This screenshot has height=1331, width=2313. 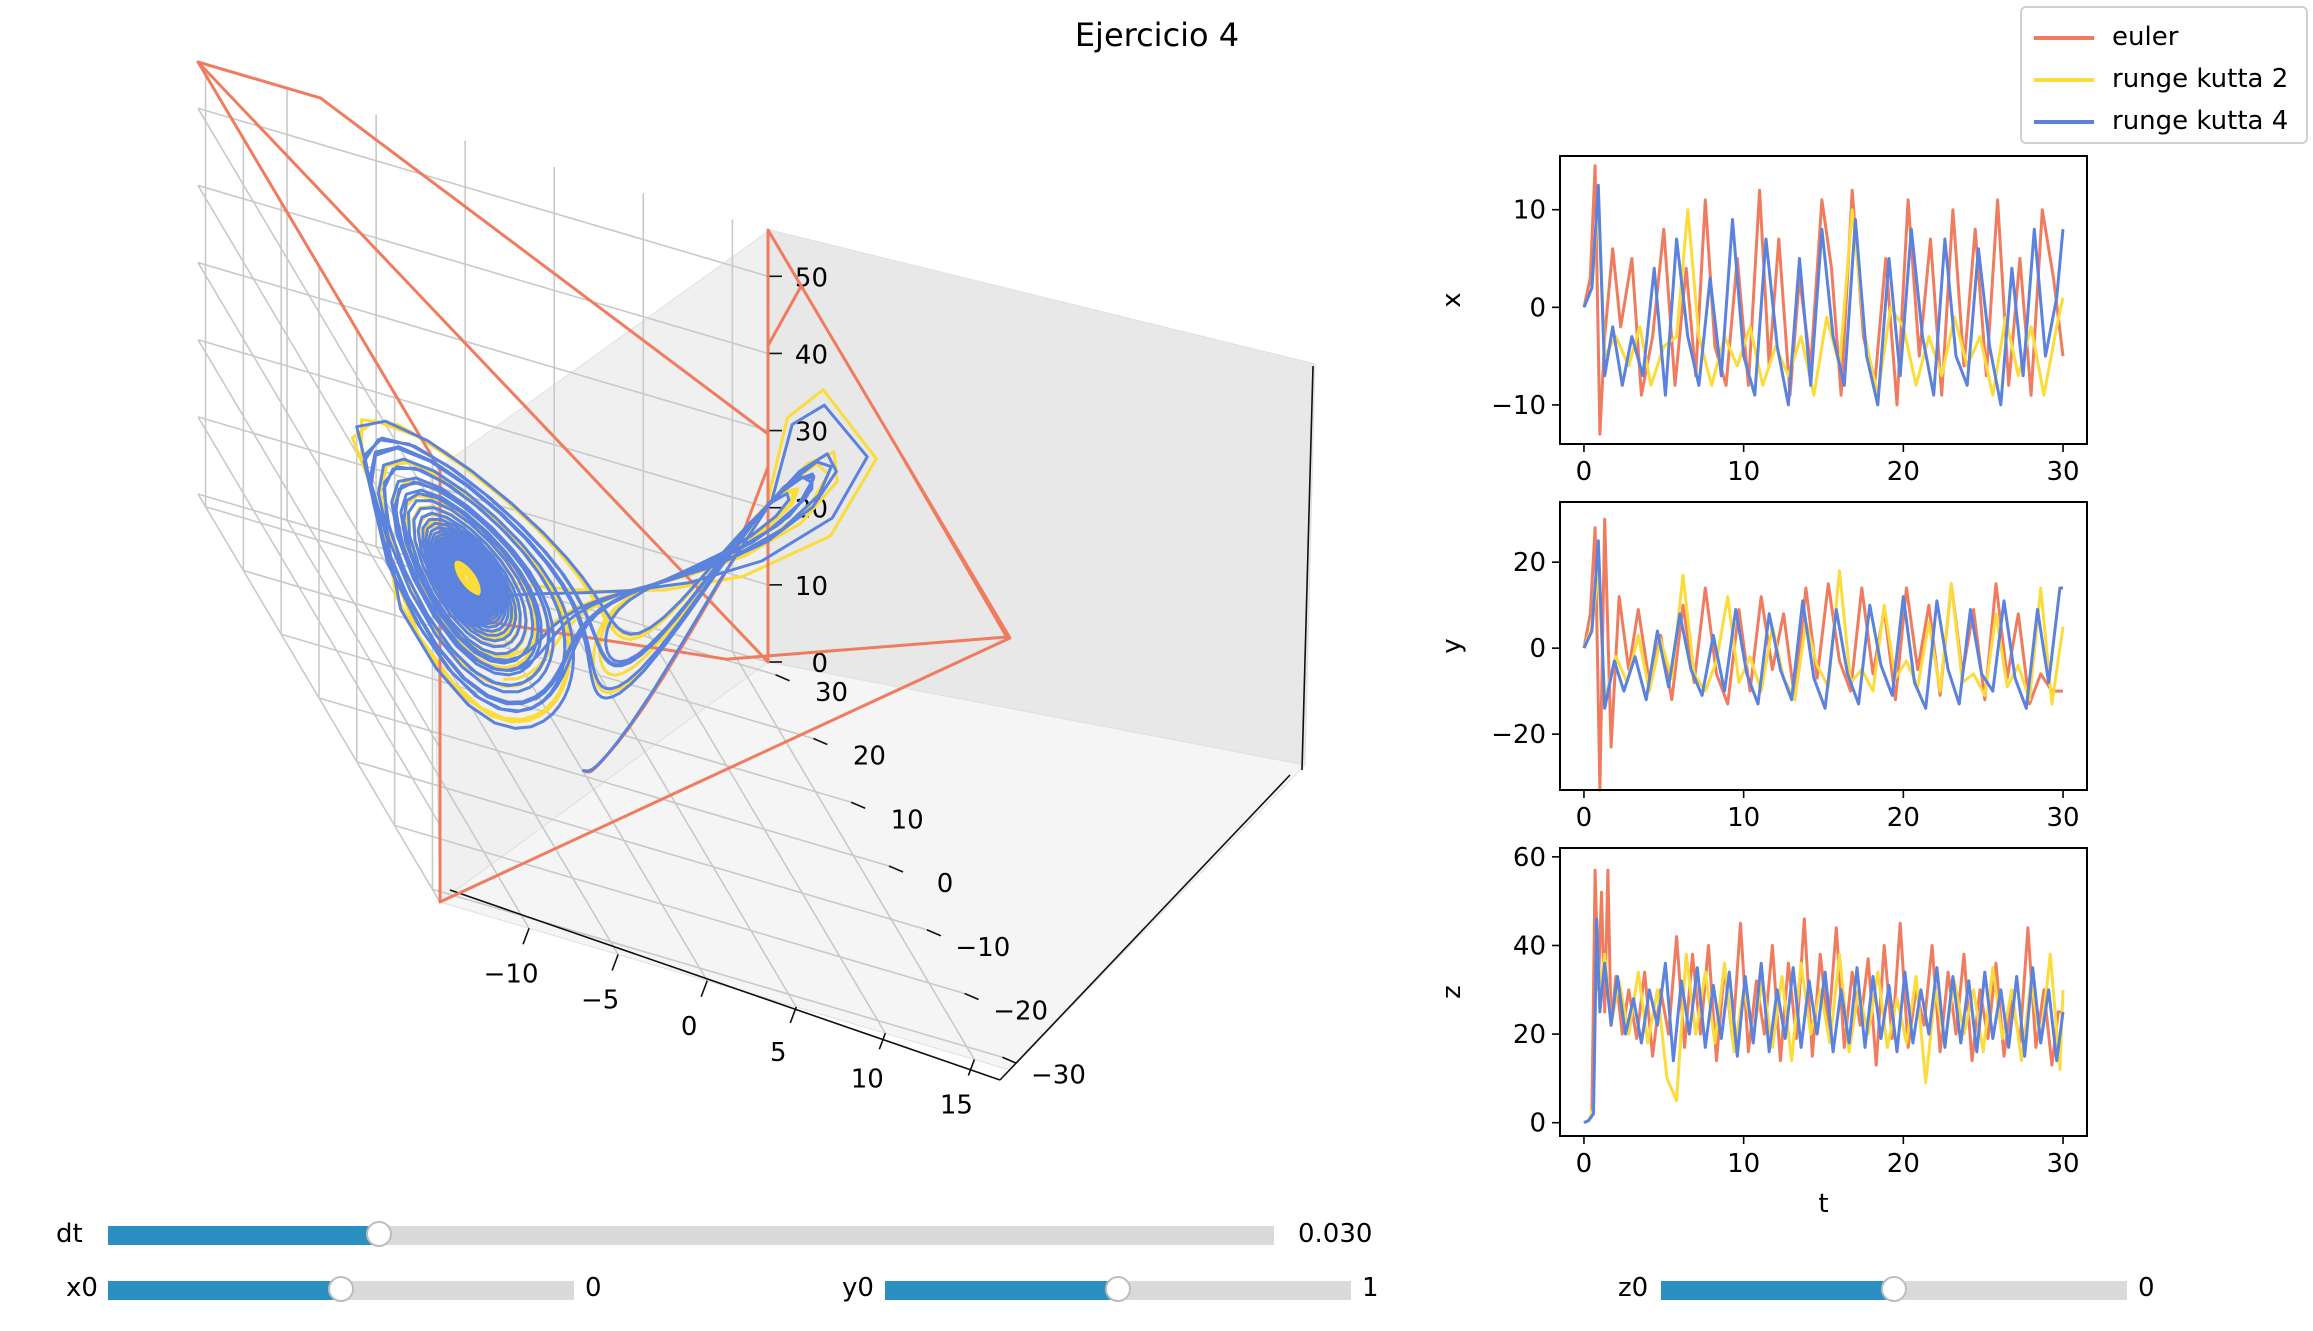 I want to click on x-tick-label-y: 10, so click(x=1743, y=818).